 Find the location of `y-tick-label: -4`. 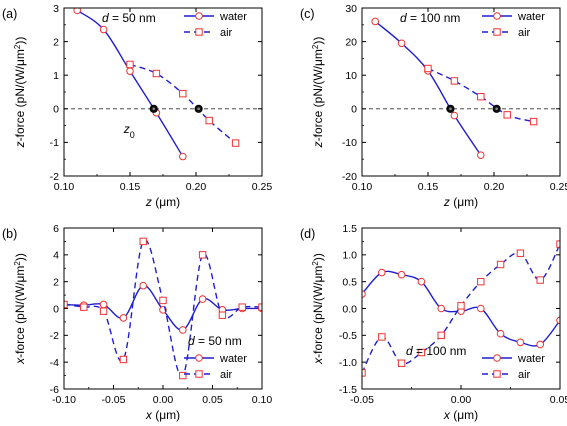

y-tick-label: -4 is located at coordinates (54, 363).